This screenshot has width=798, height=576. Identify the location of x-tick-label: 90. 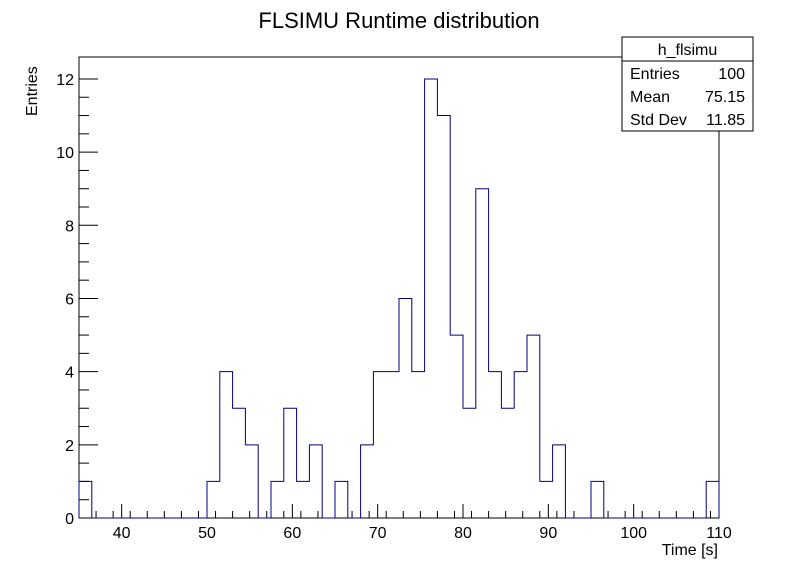
(548, 533).